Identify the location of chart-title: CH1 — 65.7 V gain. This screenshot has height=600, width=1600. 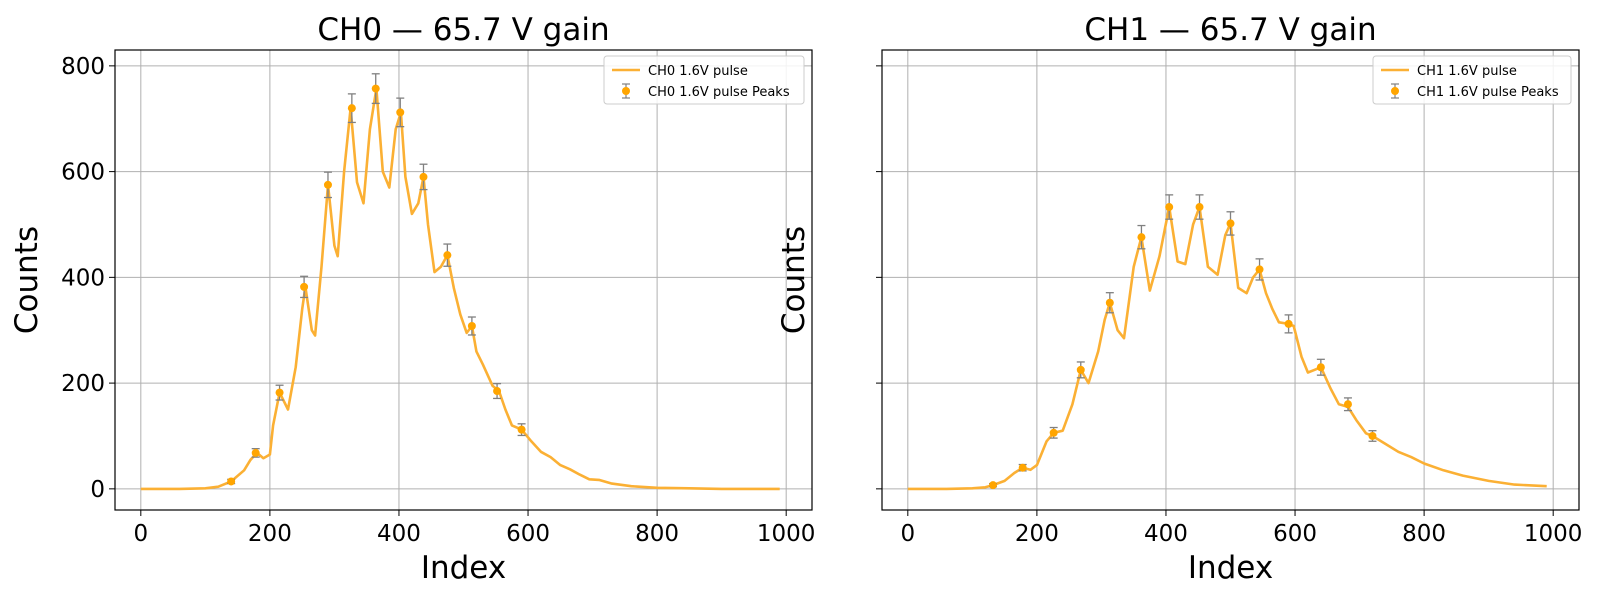
(1230, 30).